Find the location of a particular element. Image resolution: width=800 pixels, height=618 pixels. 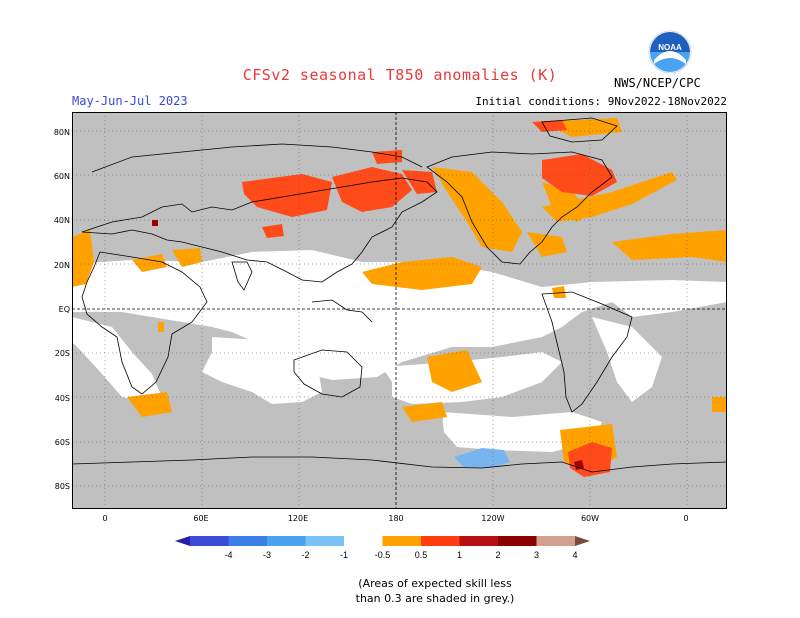

noaa-logo-text: NOAA is located at coordinates (670, 47).